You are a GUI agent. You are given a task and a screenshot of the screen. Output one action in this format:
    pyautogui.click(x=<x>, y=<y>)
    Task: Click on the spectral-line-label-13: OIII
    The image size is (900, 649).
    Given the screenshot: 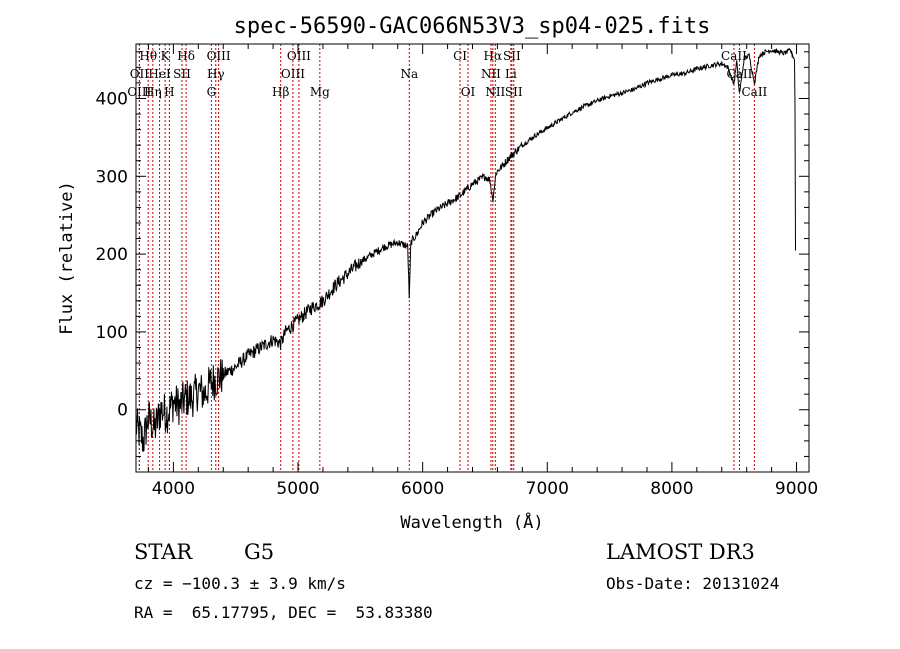 What is the action you would take?
    pyautogui.click(x=293, y=74)
    